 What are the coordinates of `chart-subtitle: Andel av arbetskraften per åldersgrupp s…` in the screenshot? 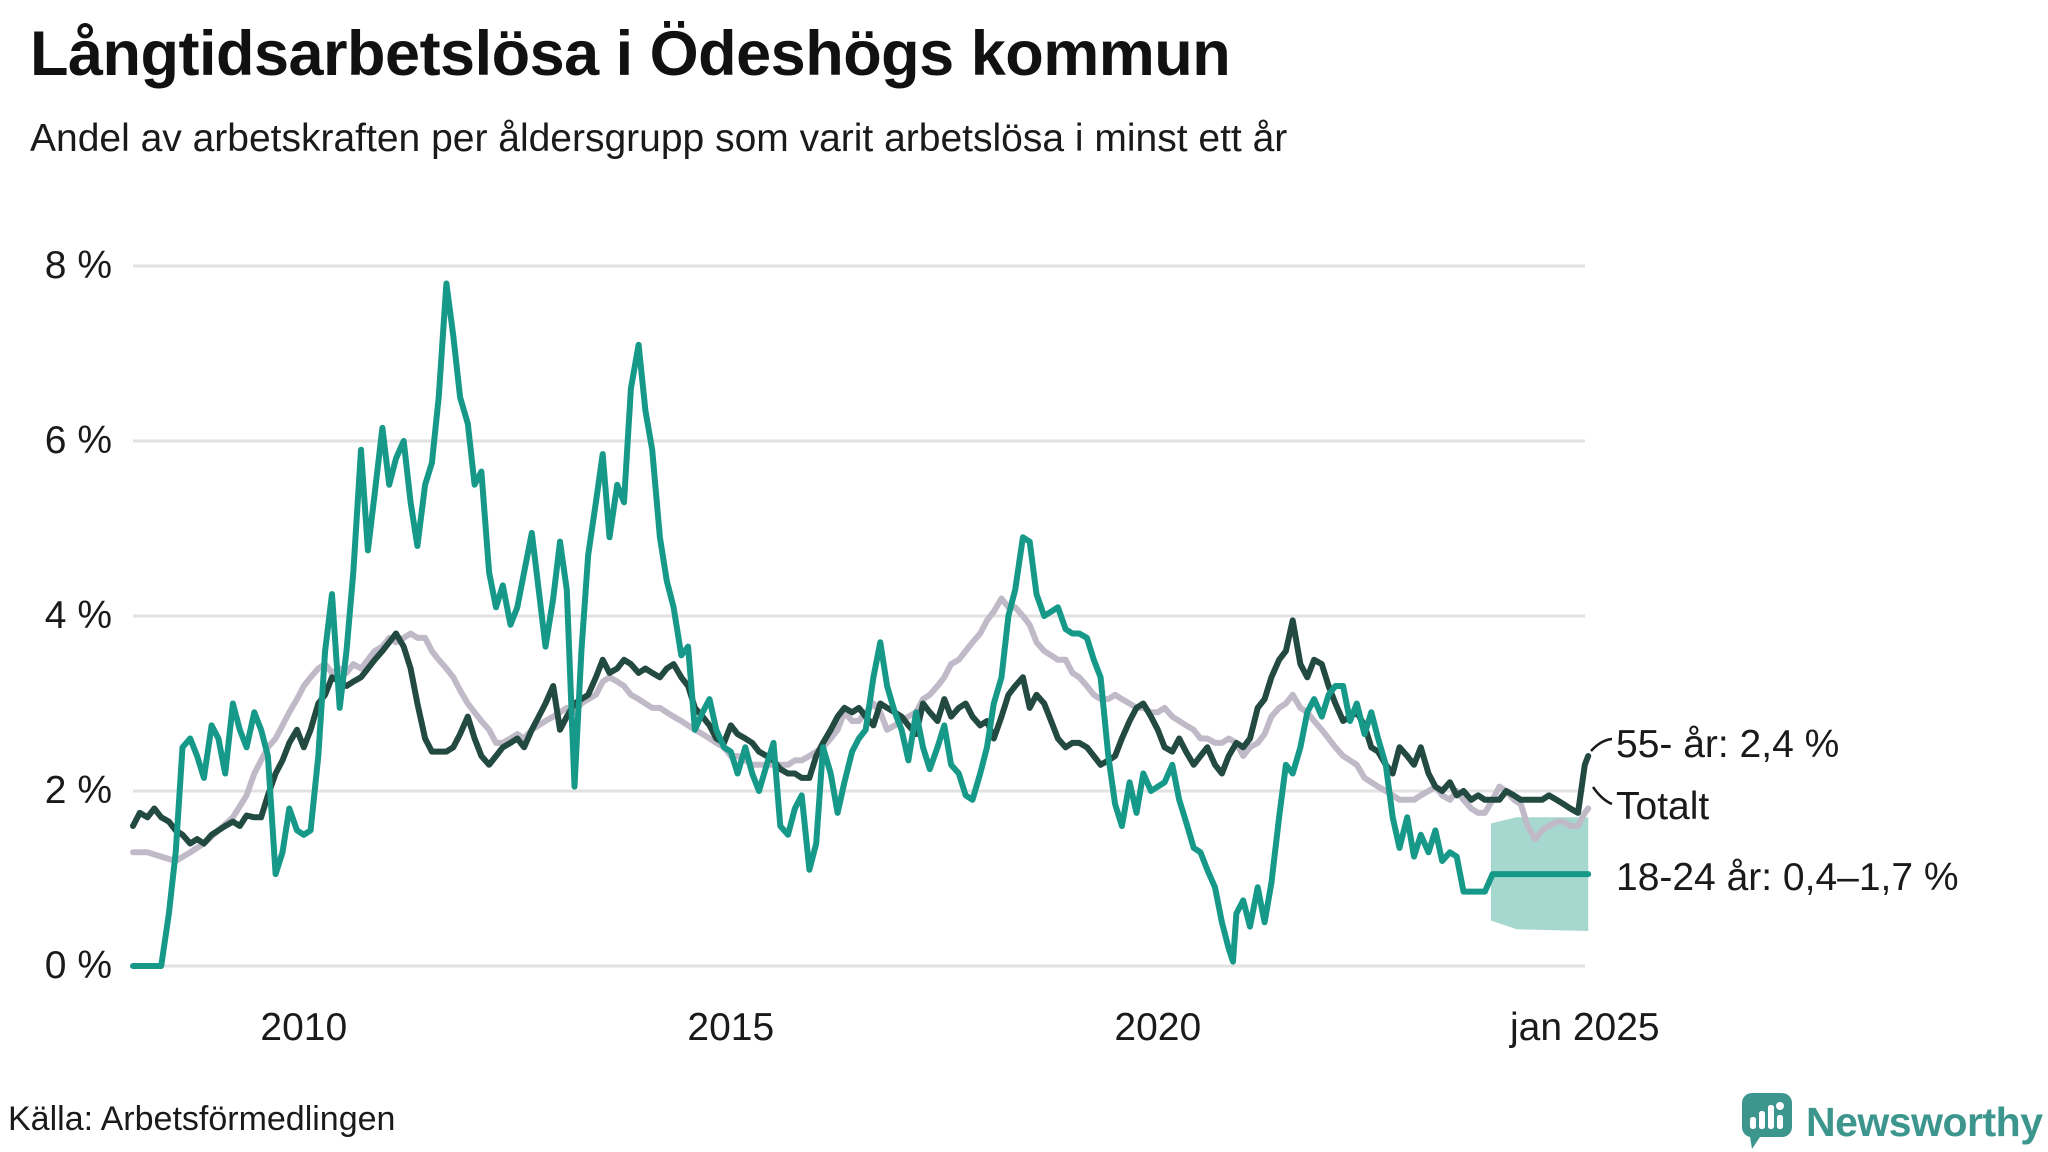 It's located at (659, 138).